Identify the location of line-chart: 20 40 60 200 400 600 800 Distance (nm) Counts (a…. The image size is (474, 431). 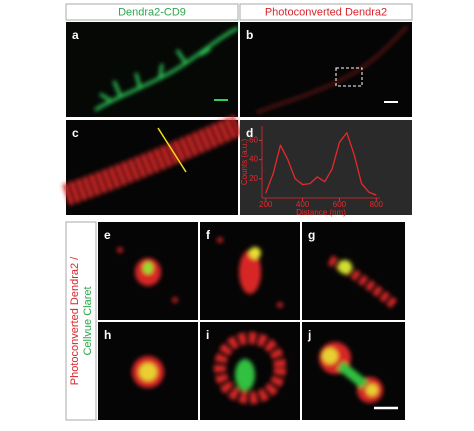
(312, 171).